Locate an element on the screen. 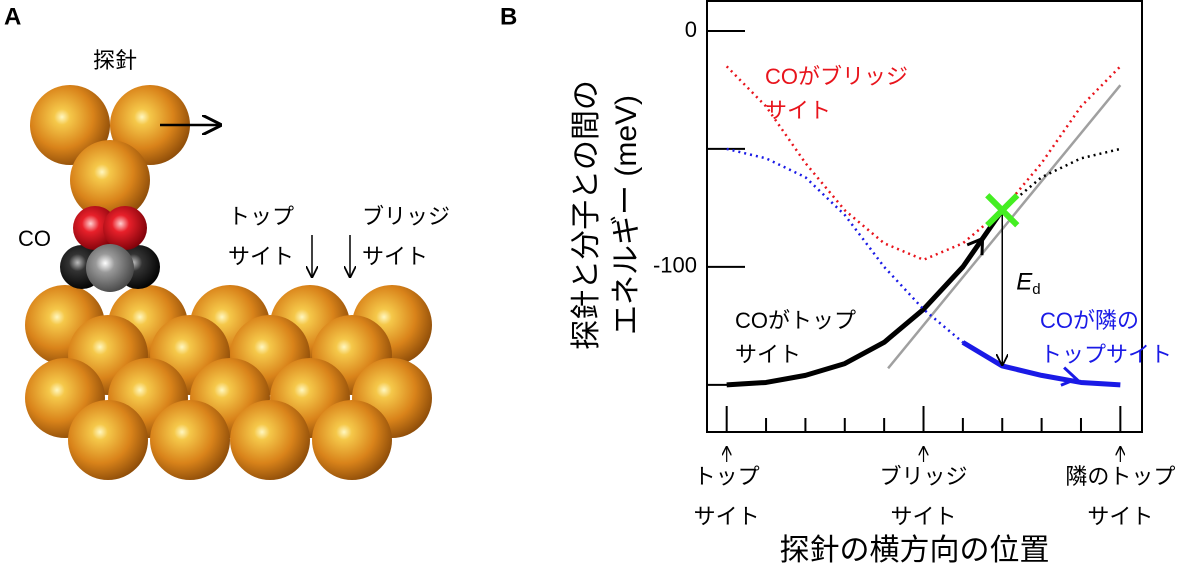  bridge-site-label: ブリッジ is located at coordinates (406, 216).